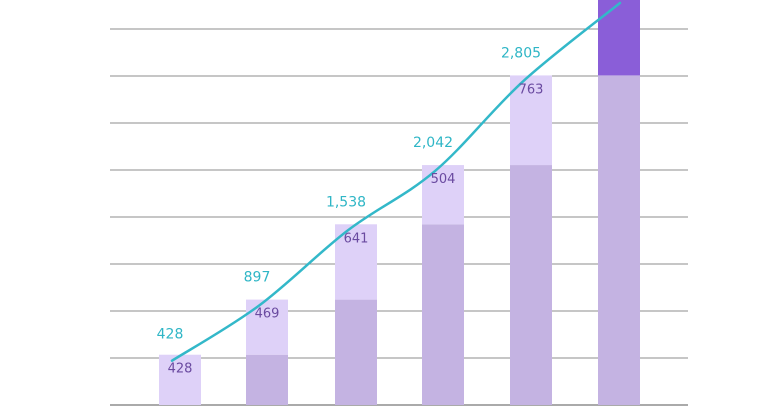 This screenshot has width=781, height=420. What do you see at coordinates (443, 179) in the screenshot?
I see `bar-value-label: 504` at bounding box center [443, 179].